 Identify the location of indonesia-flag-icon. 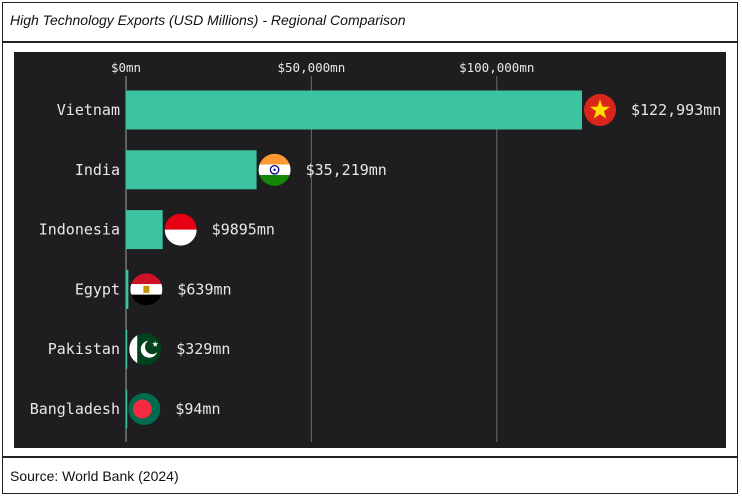
(180, 229).